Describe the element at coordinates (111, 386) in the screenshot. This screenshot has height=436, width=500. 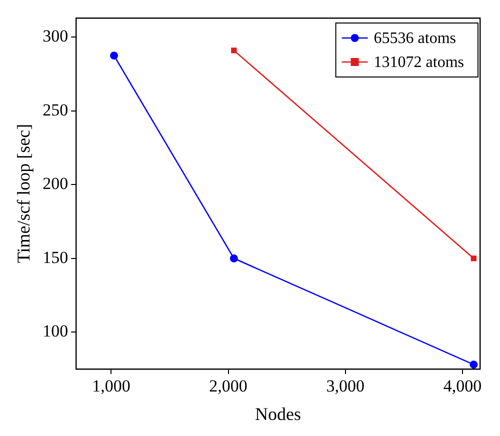
I see `x-tick-label: 1,000` at that location.